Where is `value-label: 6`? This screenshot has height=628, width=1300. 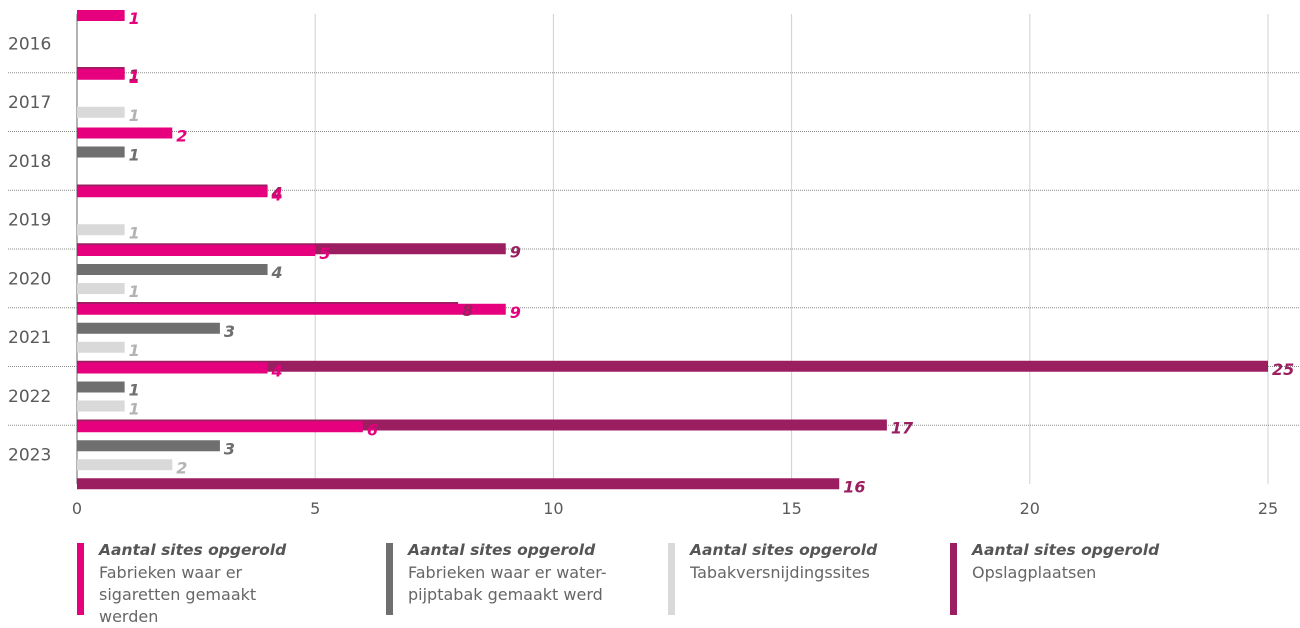
value-label: 6 is located at coordinates (372, 429).